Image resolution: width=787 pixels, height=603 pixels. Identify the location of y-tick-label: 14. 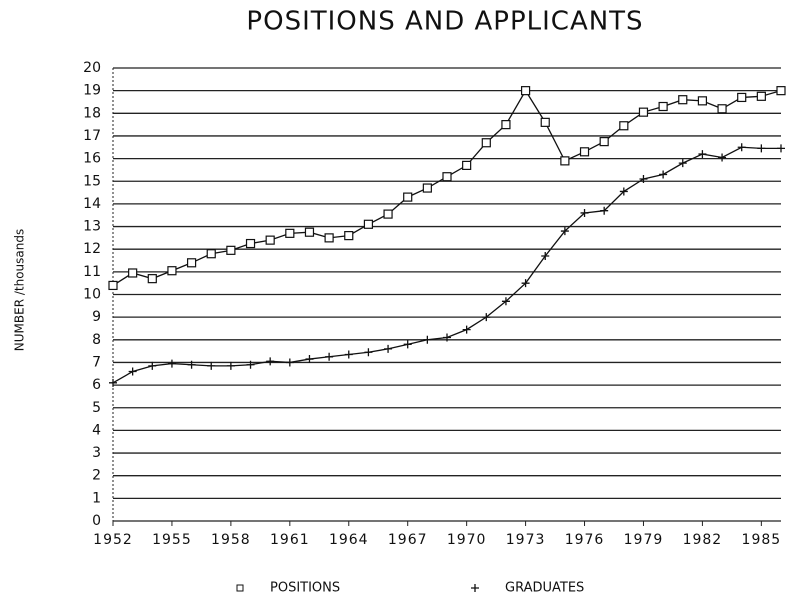
(92, 204).